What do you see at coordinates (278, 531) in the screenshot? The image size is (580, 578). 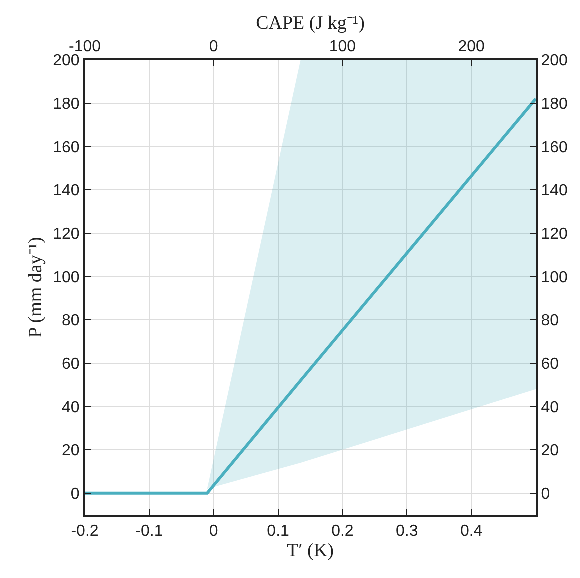 I see `x-tick-label: 0.1` at bounding box center [278, 531].